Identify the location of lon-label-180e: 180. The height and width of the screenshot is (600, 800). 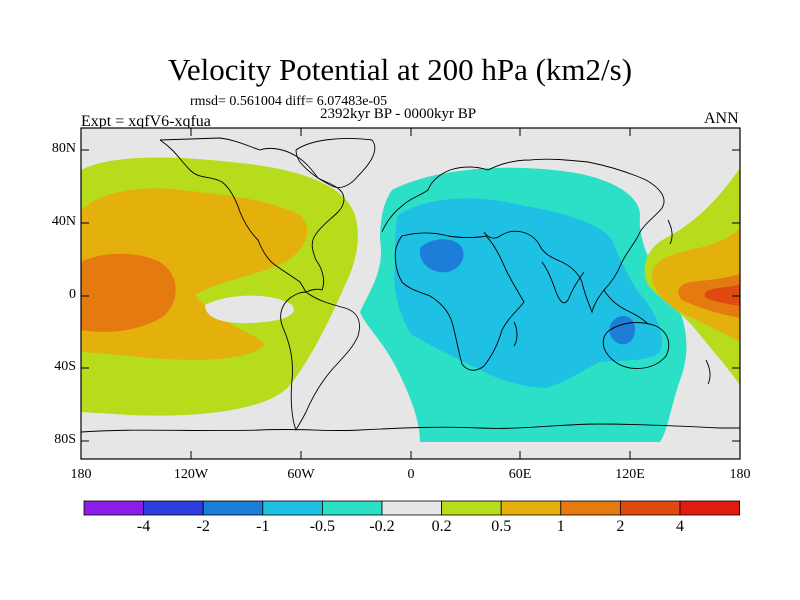
(740, 474).